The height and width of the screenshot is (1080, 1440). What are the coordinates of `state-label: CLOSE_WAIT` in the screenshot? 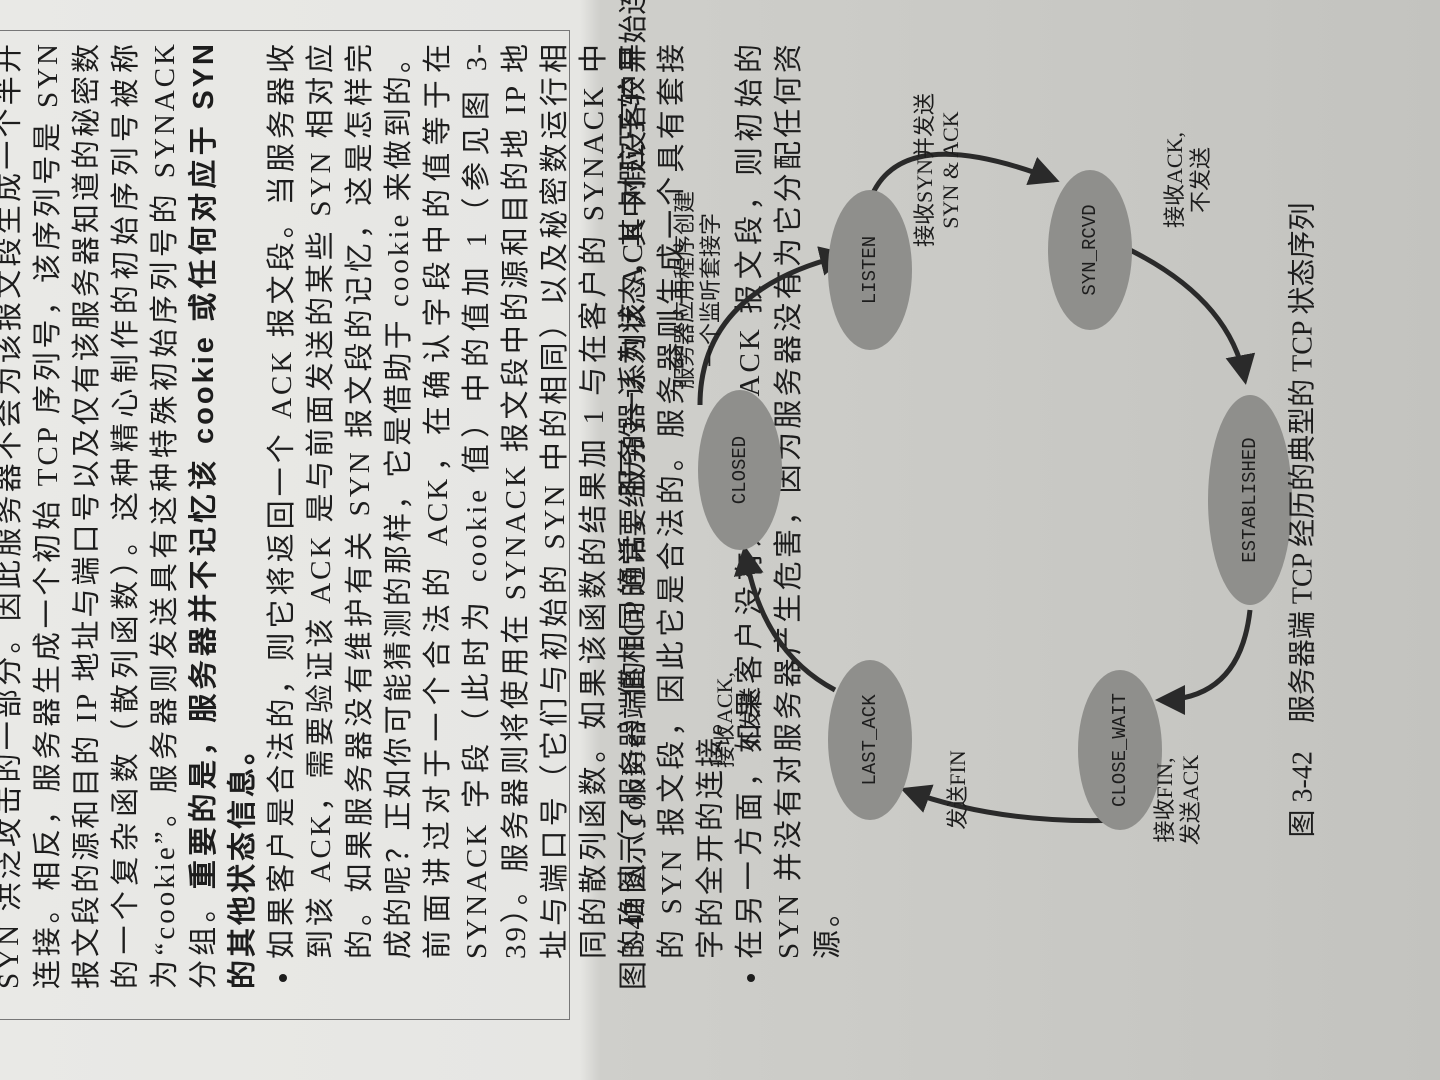 It's located at (1120, 750).